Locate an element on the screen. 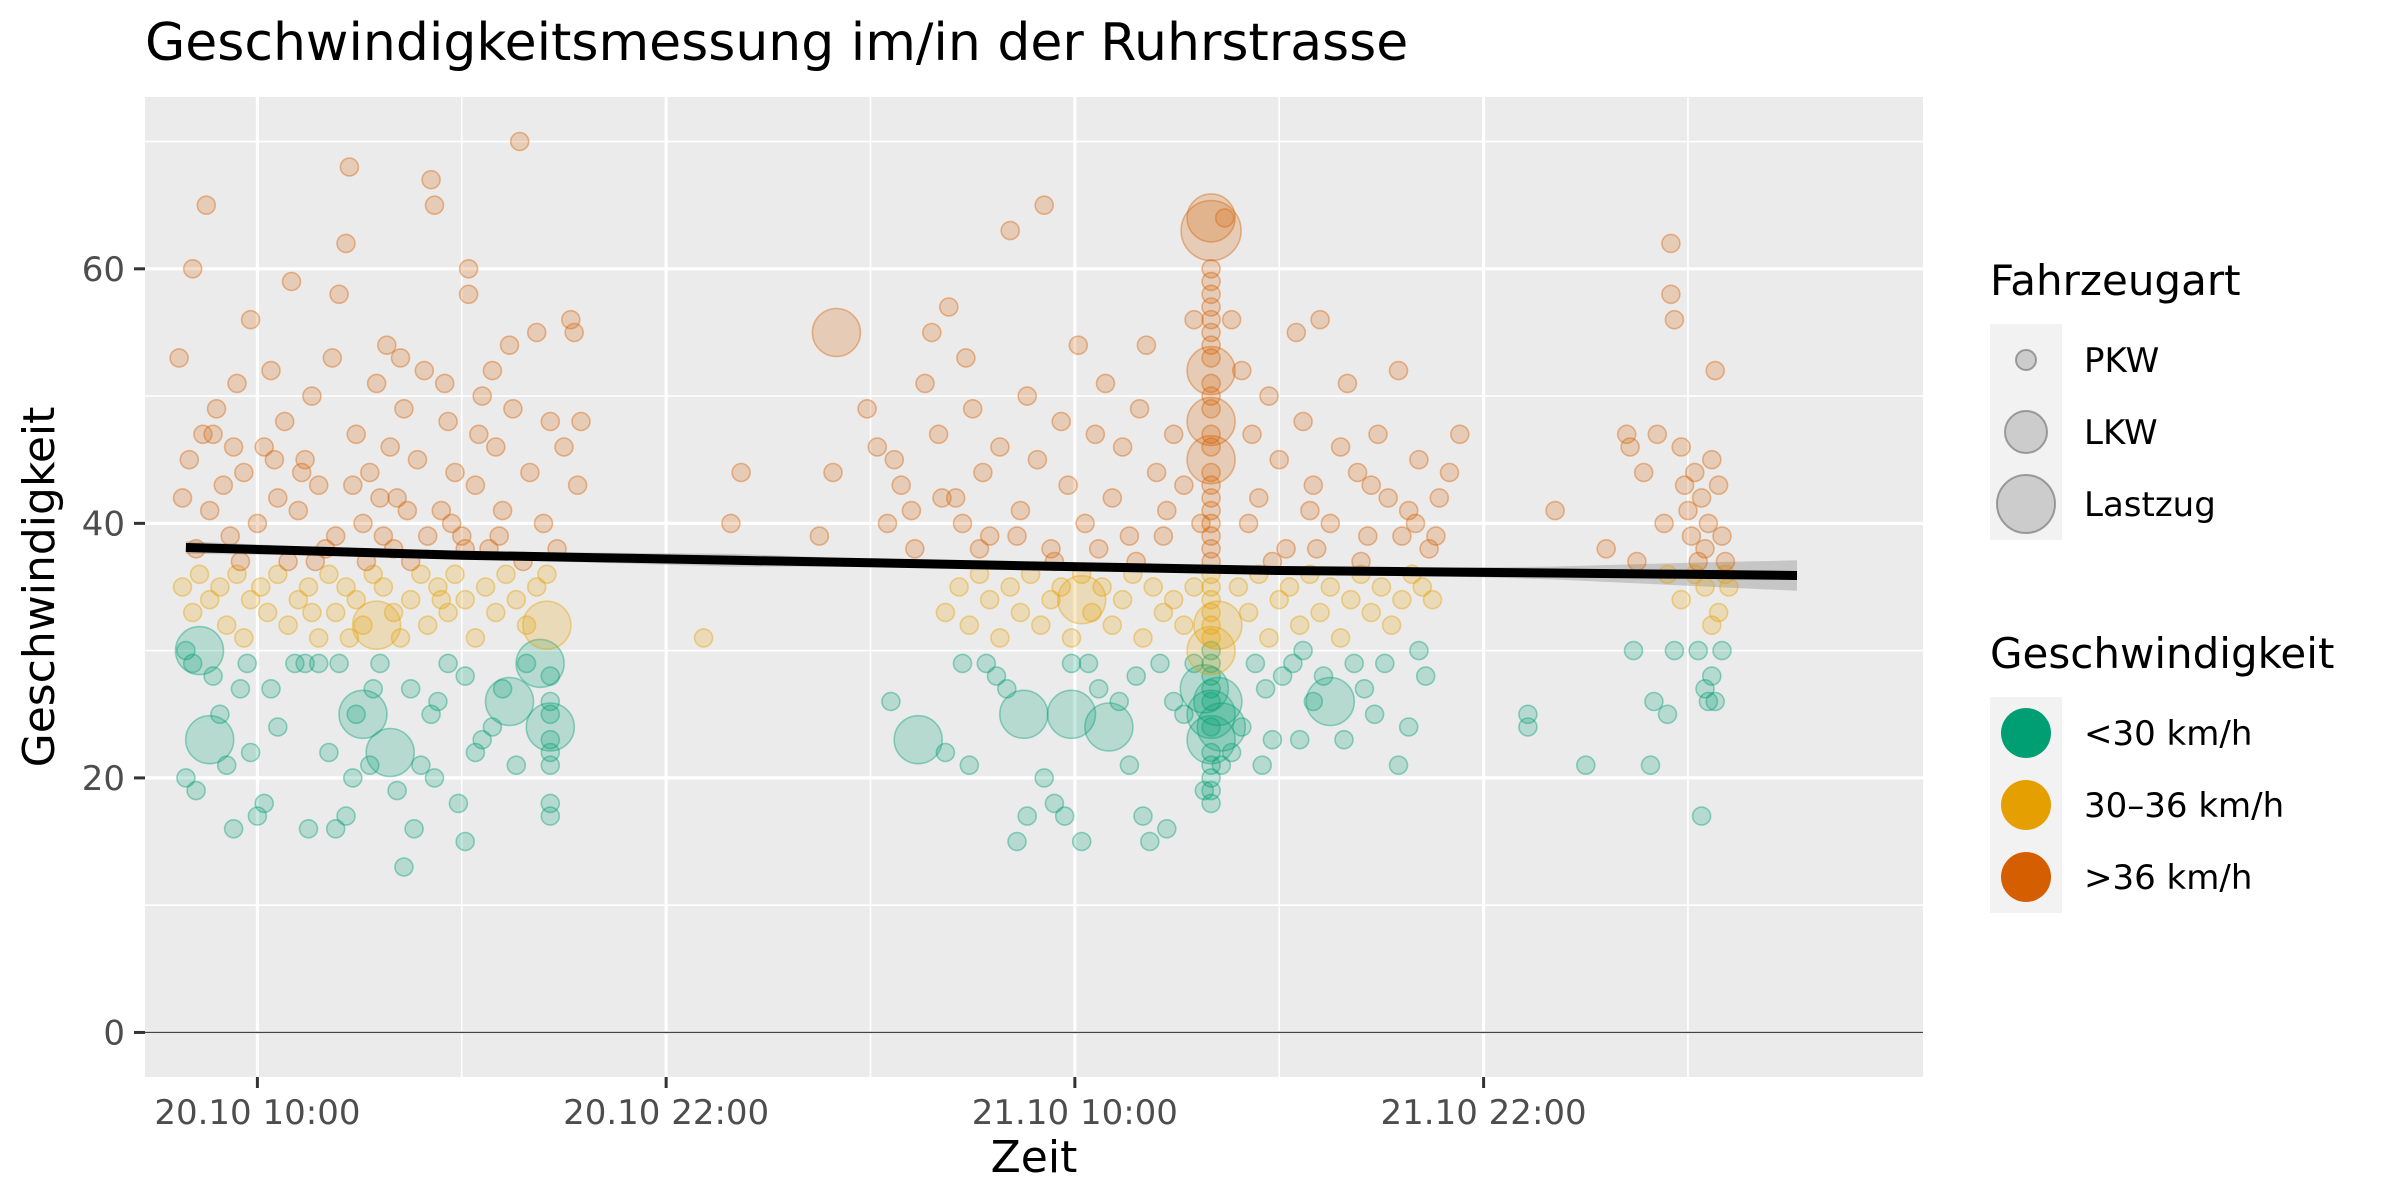  y-tick-label: 40 is located at coordinates (103, 524).